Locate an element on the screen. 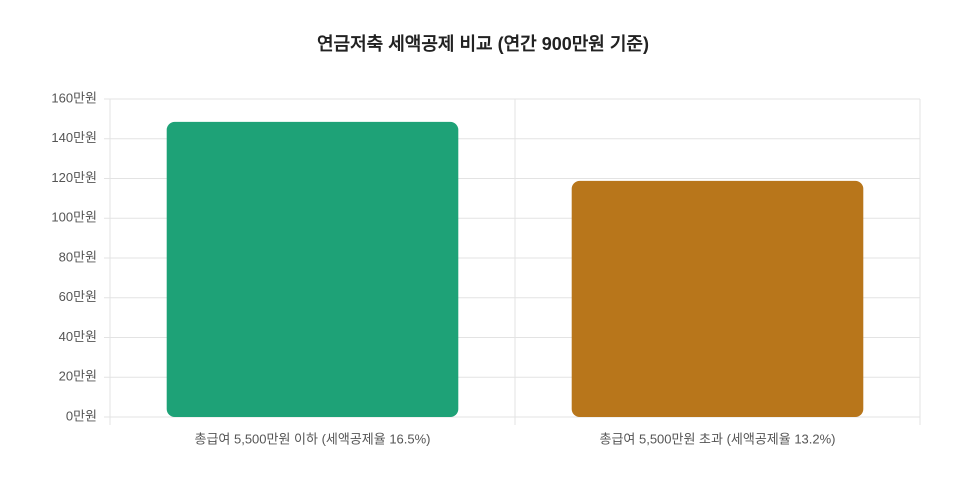 This screenshot has height=491, width=966. y-tick-label: 120만원 is located at coordinates (74, 177).